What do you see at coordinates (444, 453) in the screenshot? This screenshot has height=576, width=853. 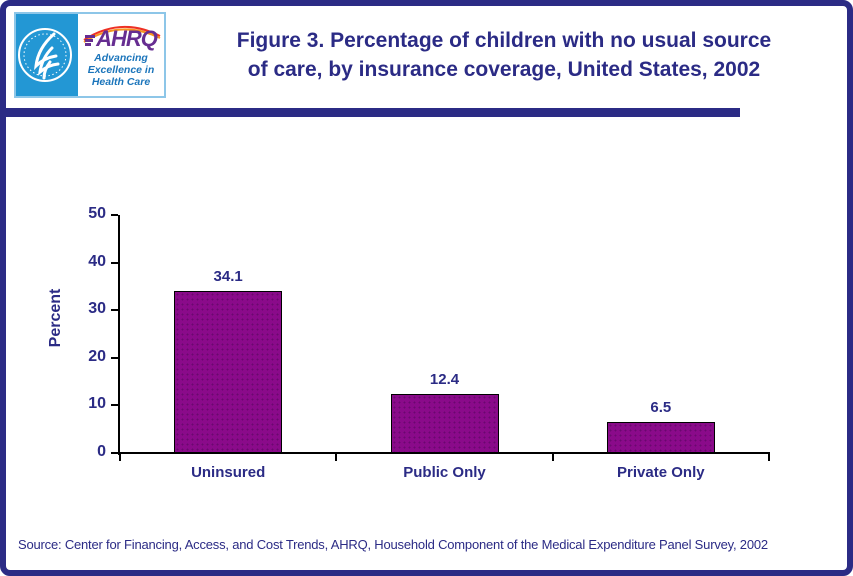 I see `x-axis-line` at bounding box center [444, 453].